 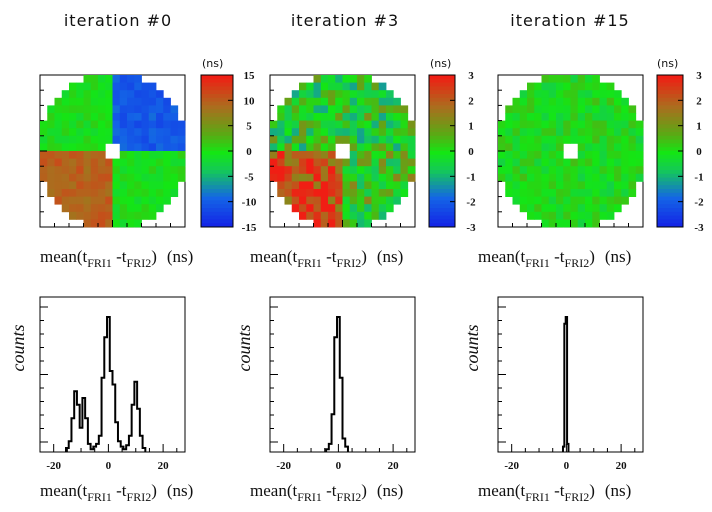 What do you see at coordinates (249, 152) in the screenshot?
I see `colorbar-tick-label: 0` at bounding box center [249, 152].